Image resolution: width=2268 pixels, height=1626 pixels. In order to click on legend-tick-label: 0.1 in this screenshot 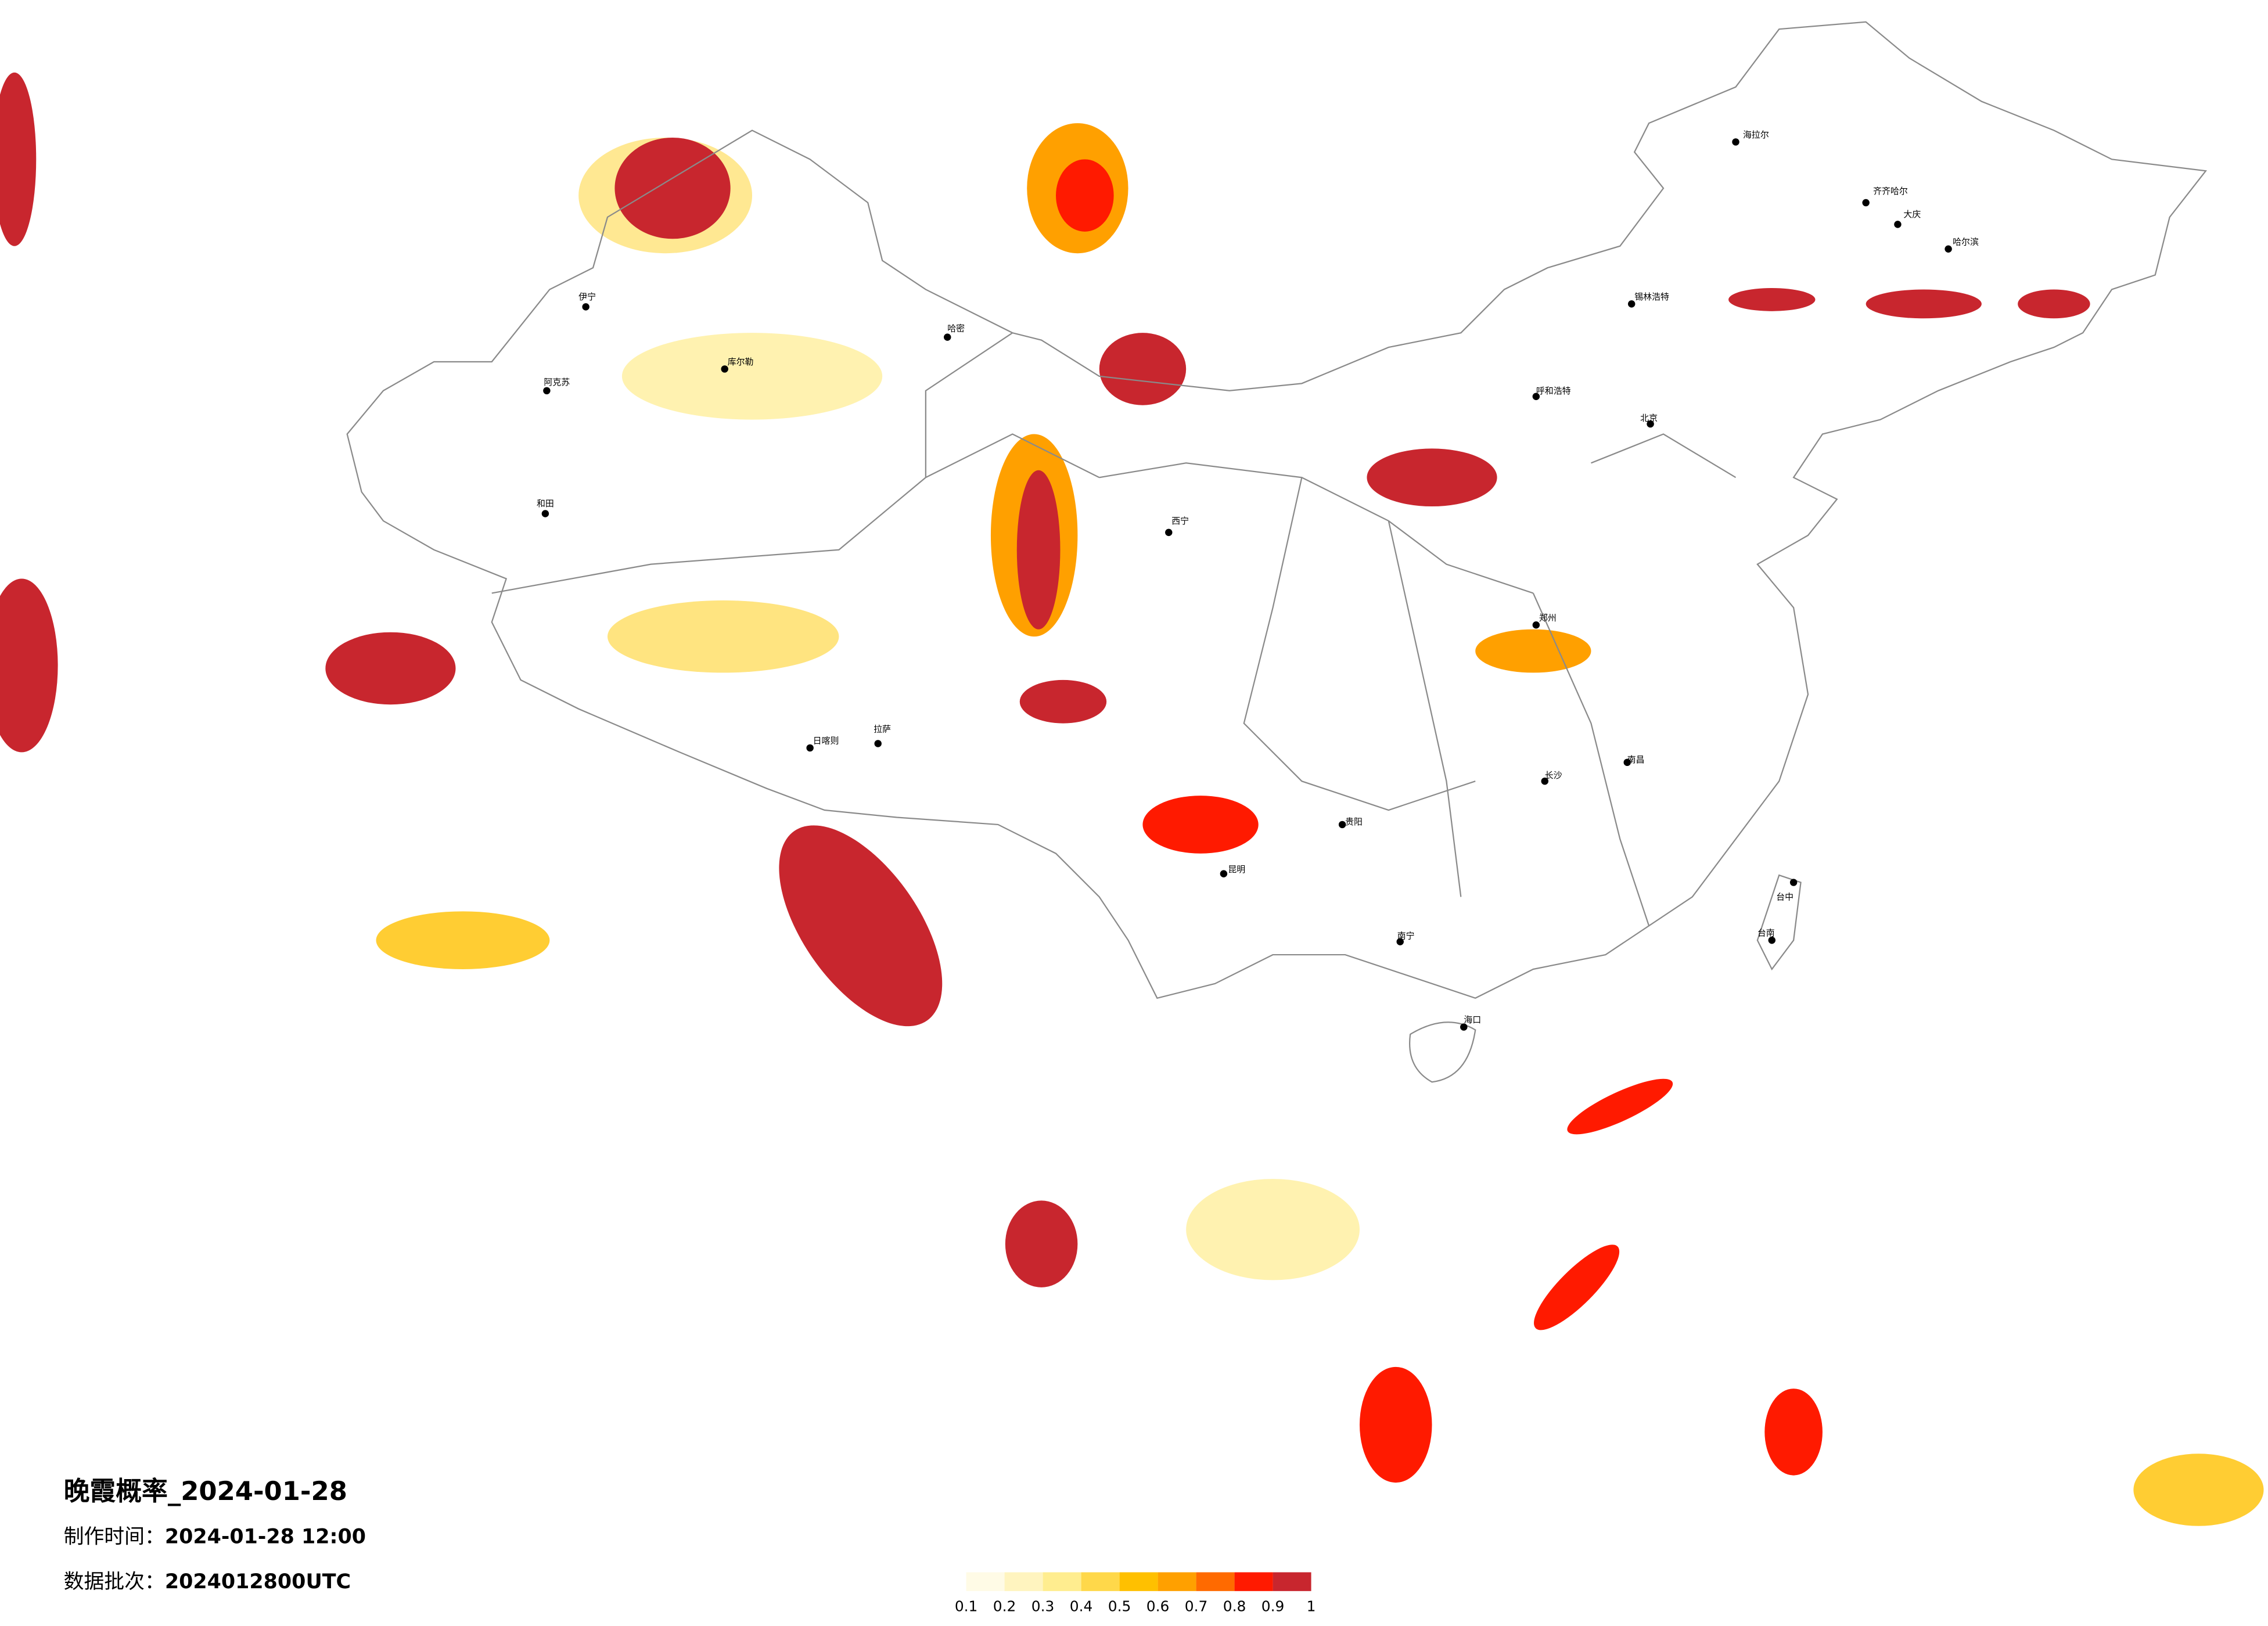, I will do `click(966, 1606)`.